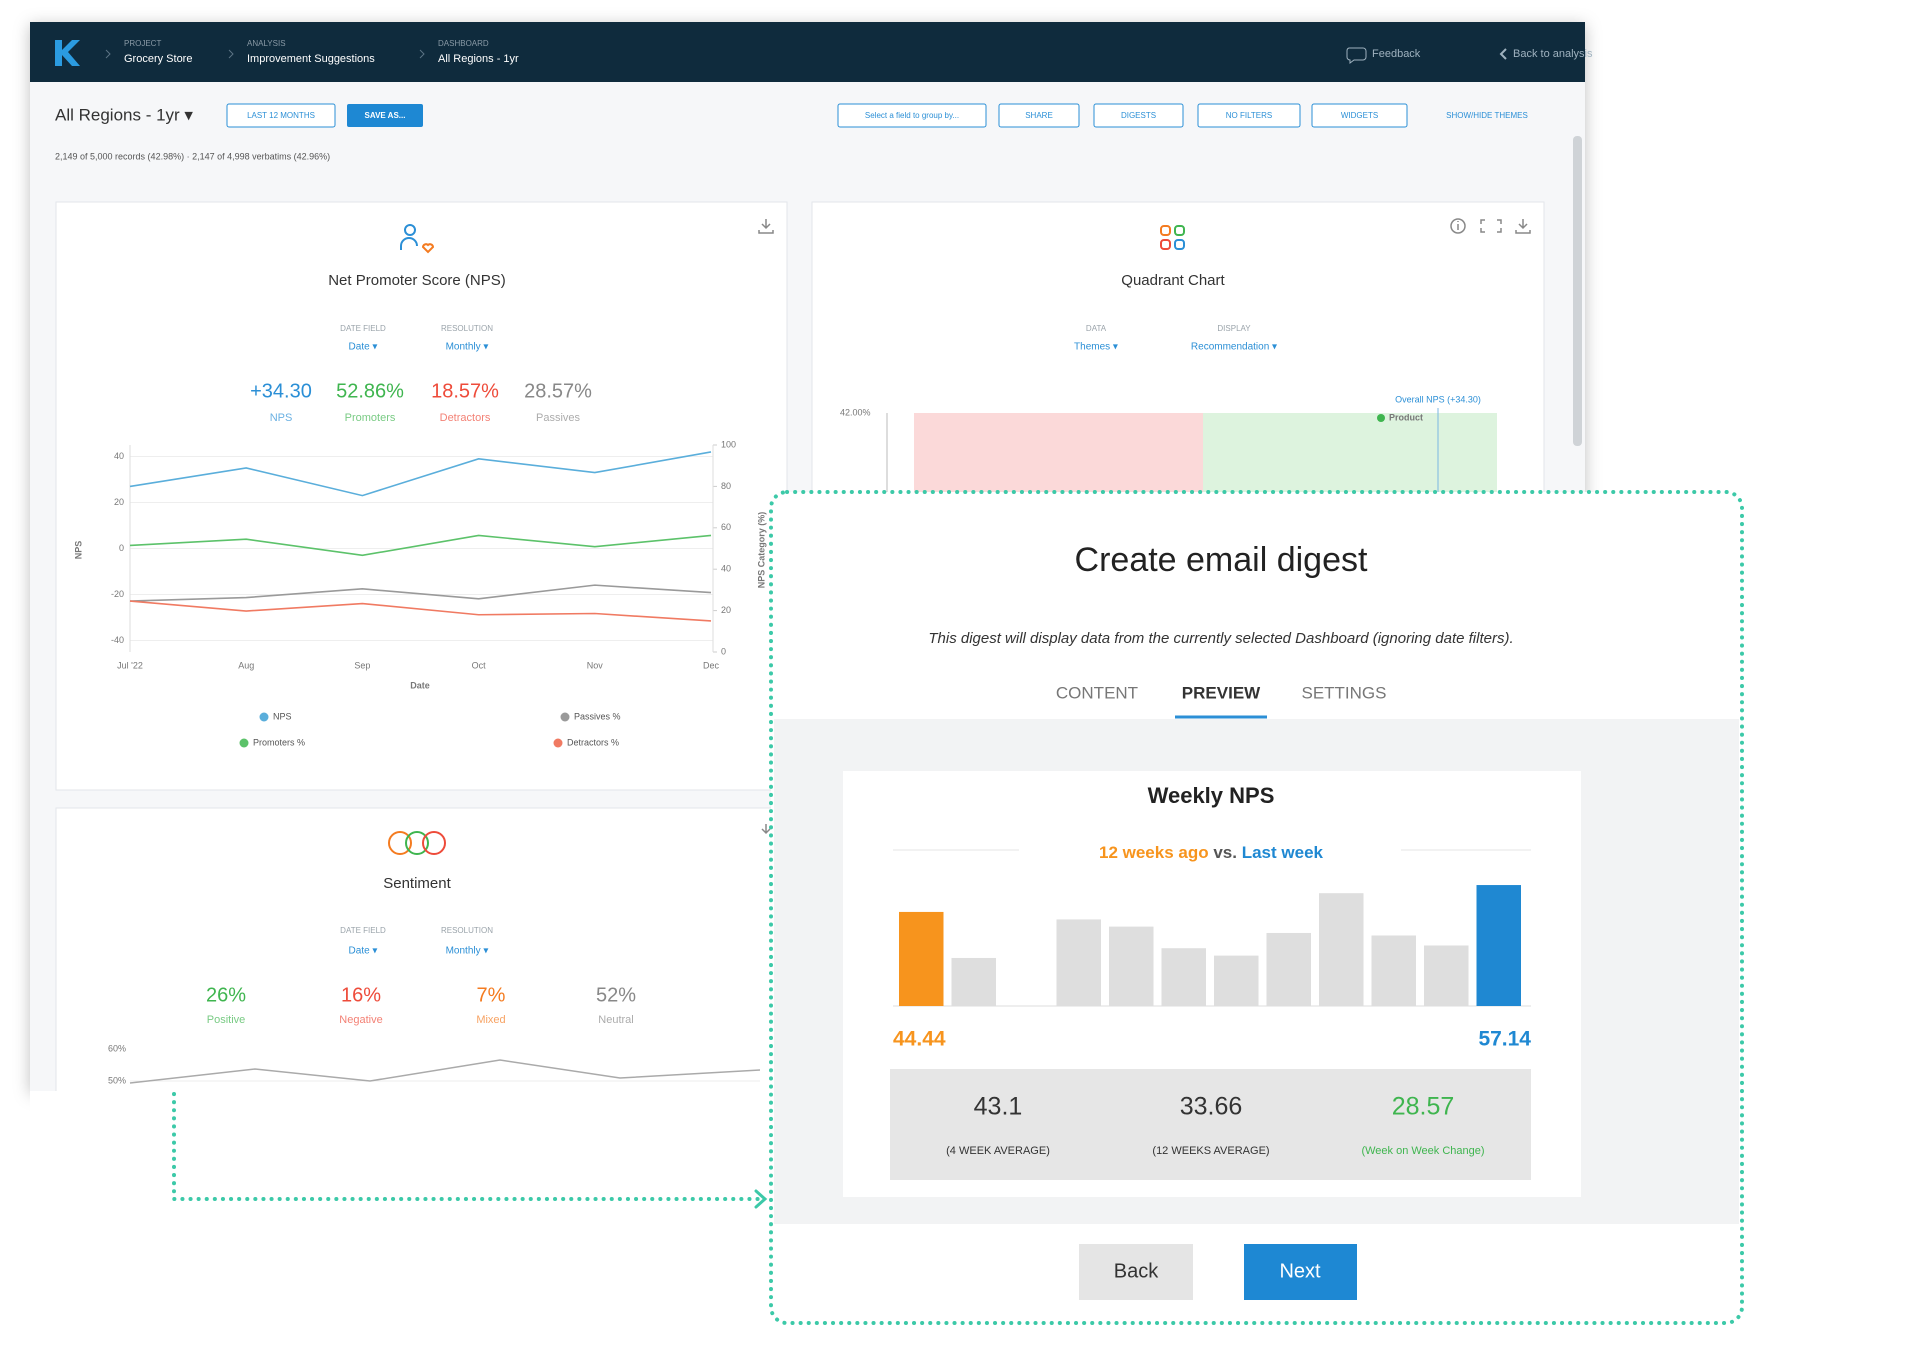  I want to click on dashboard-name: All Regions - 1yr ▾, so click(124, 114).